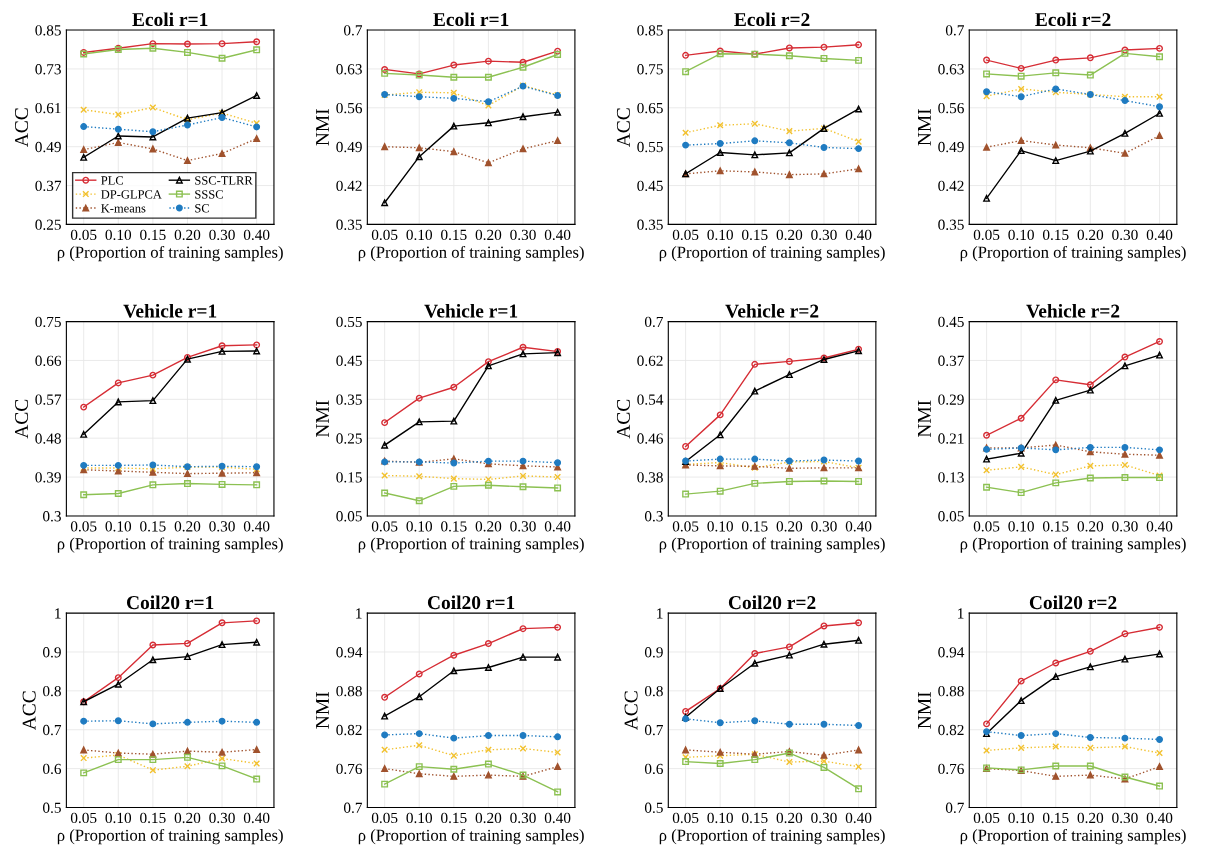 Image resolution: width=1207 pixels, height=859 pixels. I want to click on legend-label: SSSC, so click(209, 194).